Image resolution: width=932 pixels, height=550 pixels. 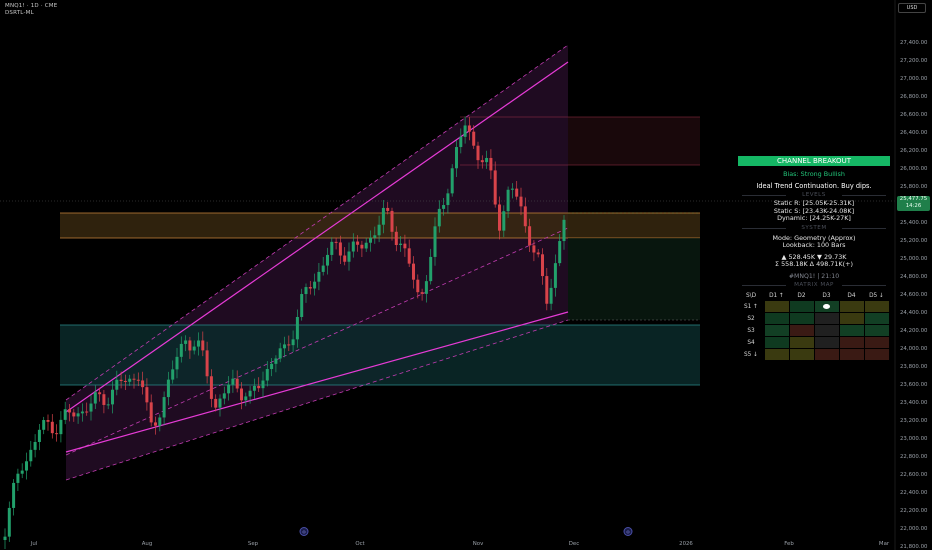 What do you see at coordinates (686, 544) in the screenshot?
I see `time-axis-label: 2026` at bounding box center [686, 544].